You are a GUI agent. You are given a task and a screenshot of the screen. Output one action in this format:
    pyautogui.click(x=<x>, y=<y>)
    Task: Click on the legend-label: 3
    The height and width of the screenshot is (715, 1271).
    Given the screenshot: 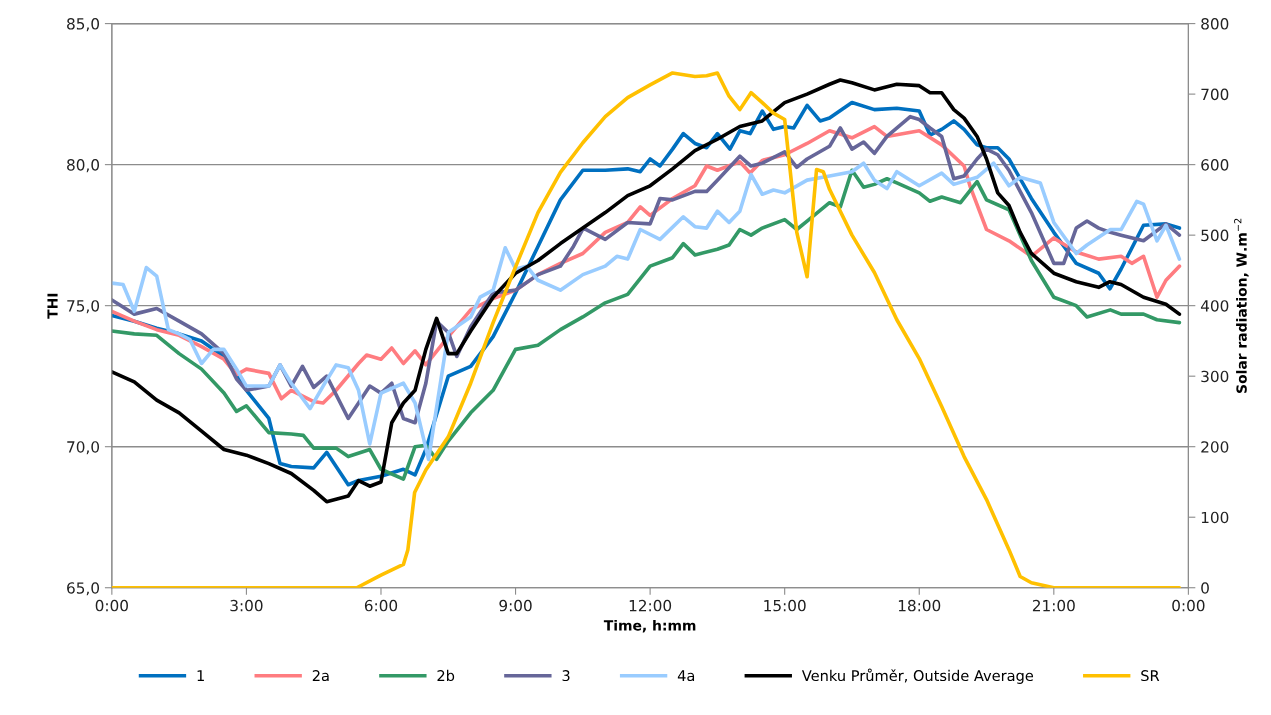 What is the action you would take?
    pyautogui.click(x=566, y=676)
    